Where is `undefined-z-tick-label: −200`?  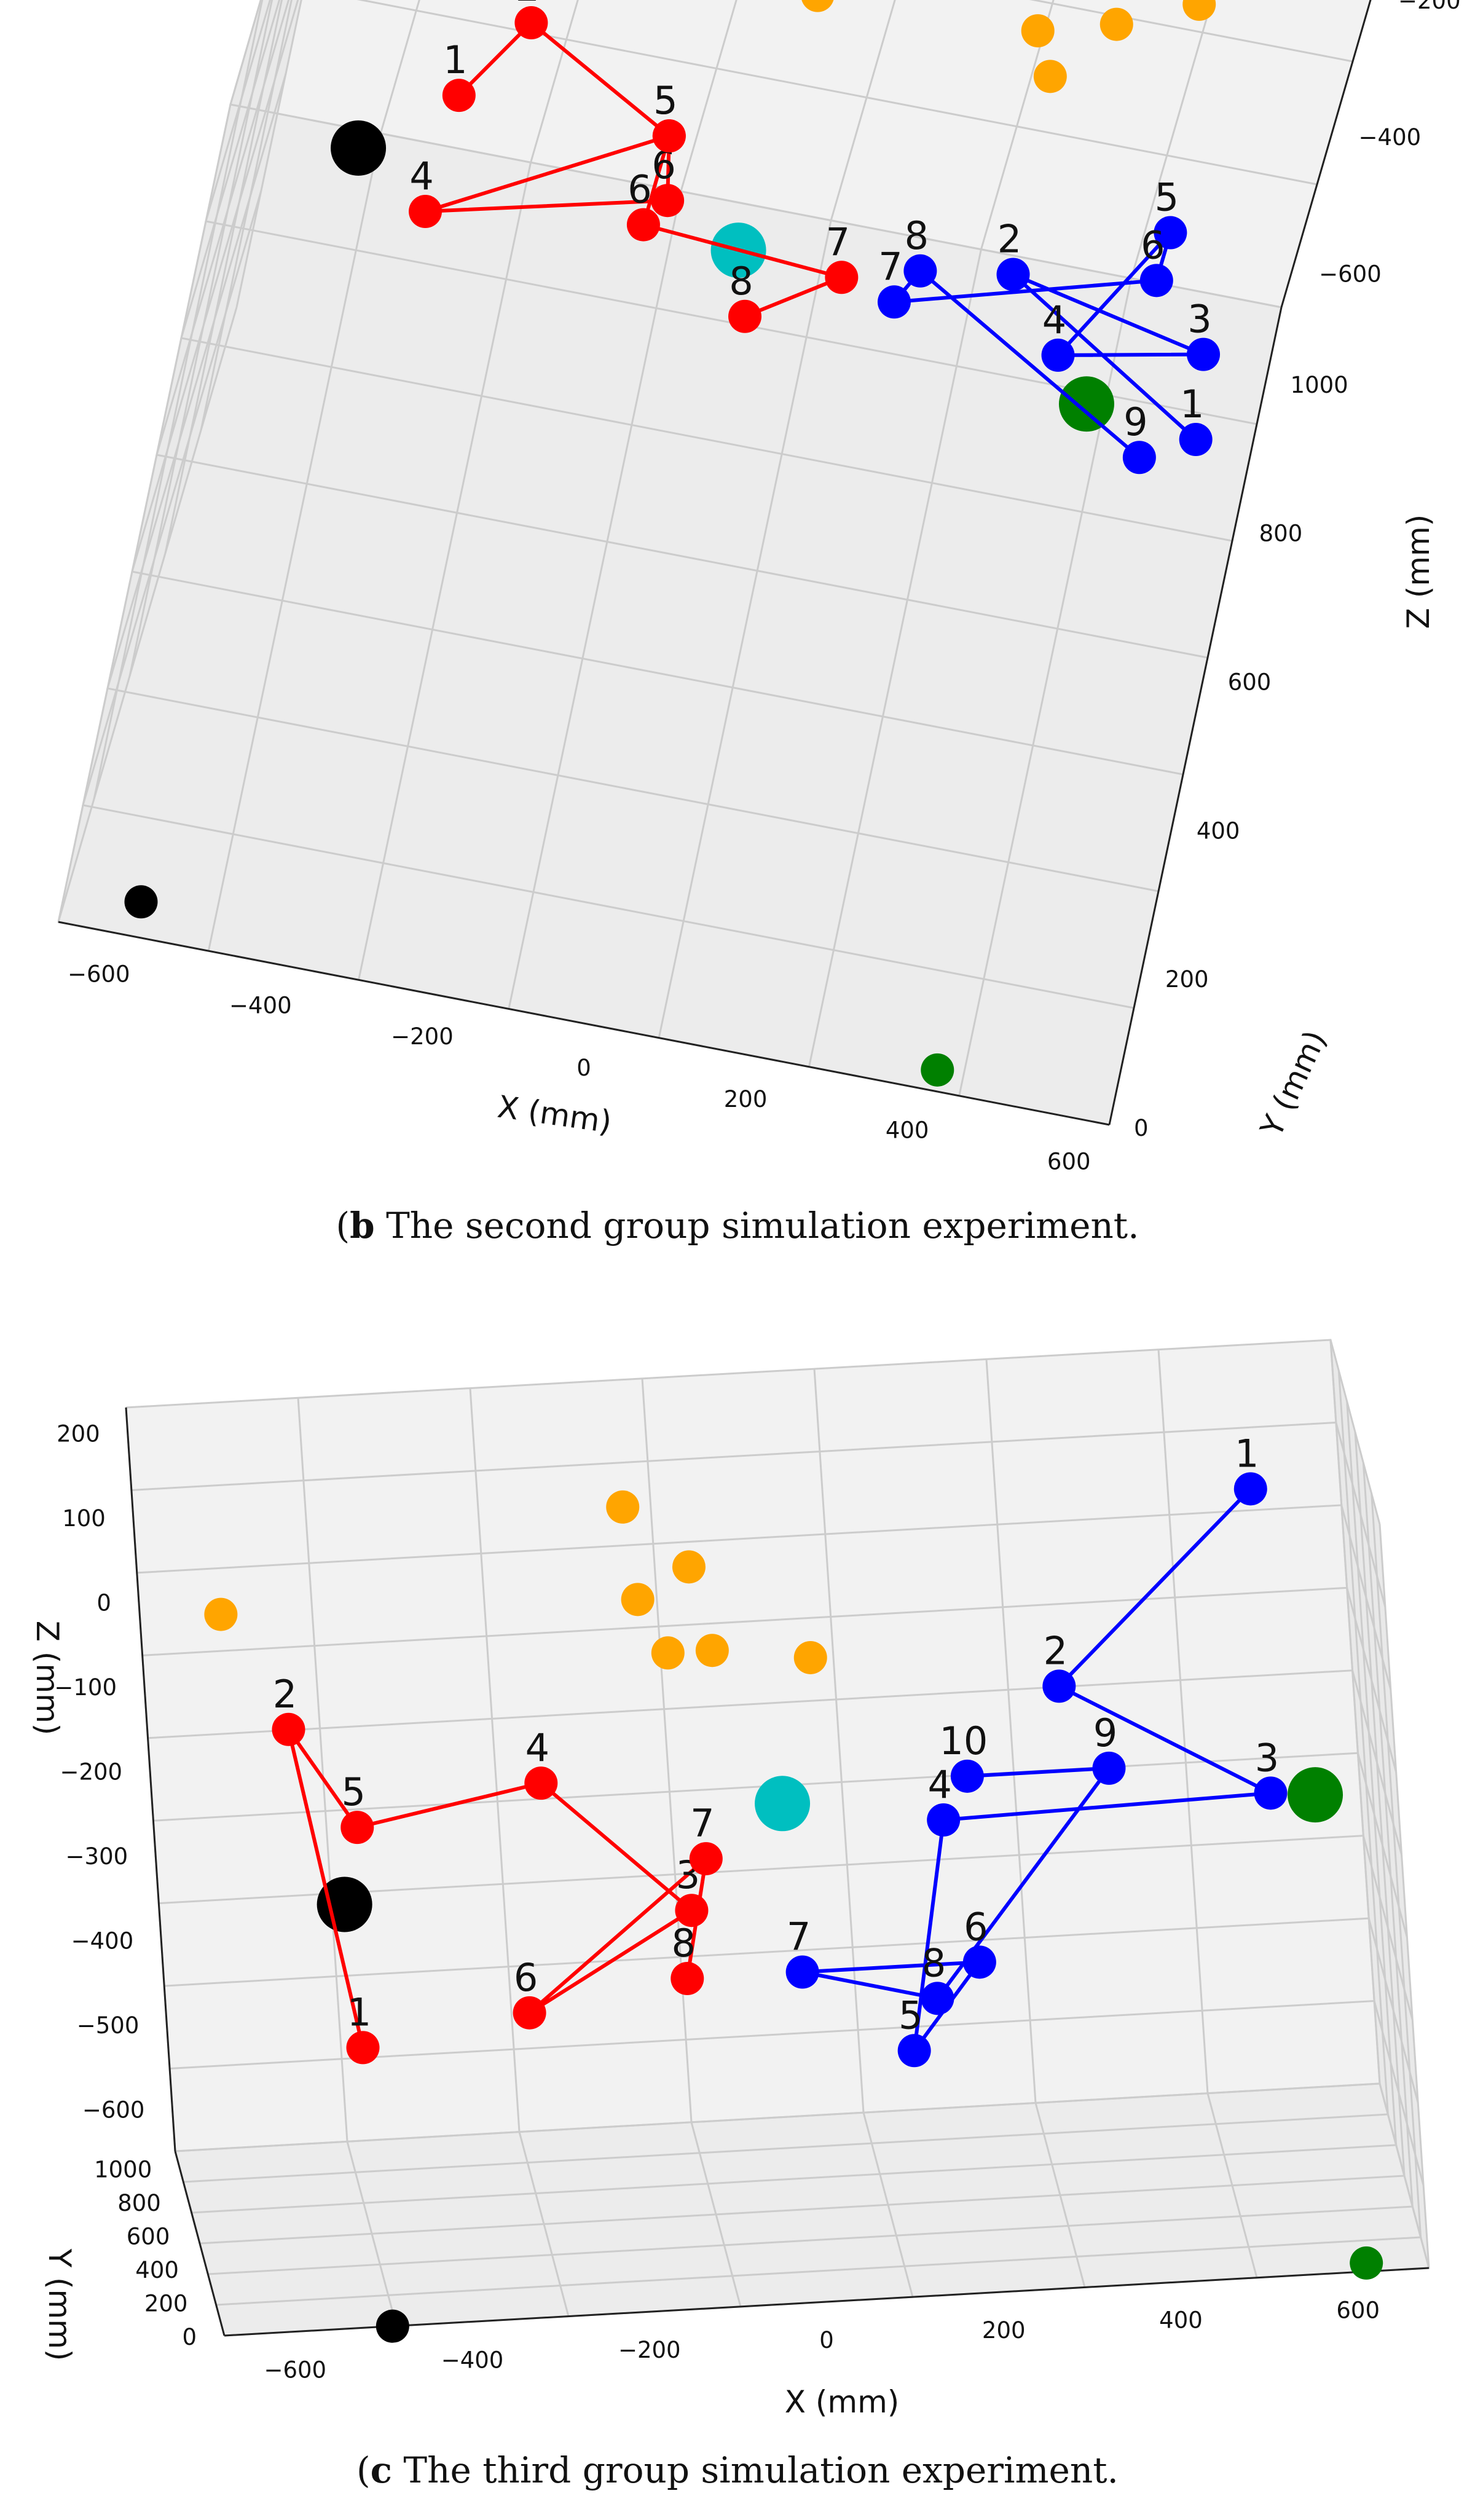 undefined-z-tick-label: −200 is located at coordinates (1430, 7).